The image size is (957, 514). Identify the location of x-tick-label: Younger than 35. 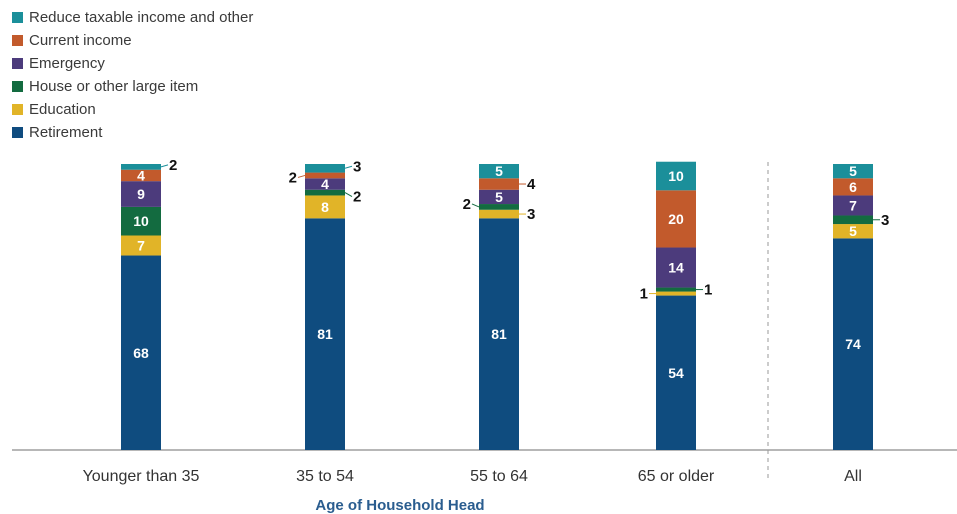
(141, 476).